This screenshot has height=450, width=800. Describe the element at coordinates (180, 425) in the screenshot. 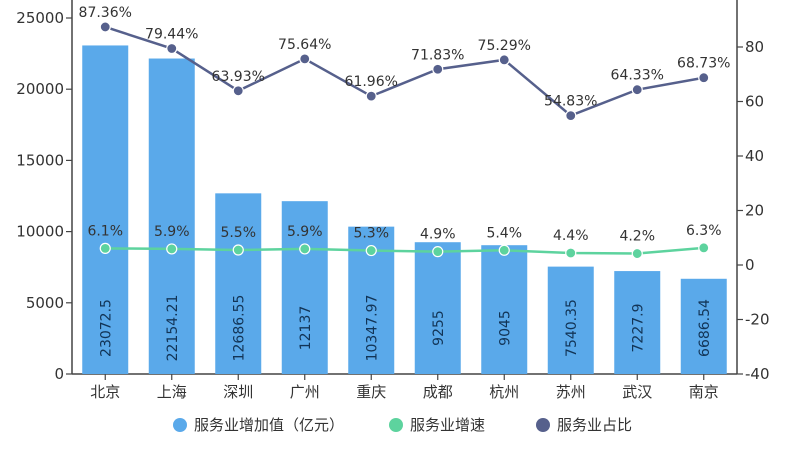

I see `legend-item-value-marker` at that location.